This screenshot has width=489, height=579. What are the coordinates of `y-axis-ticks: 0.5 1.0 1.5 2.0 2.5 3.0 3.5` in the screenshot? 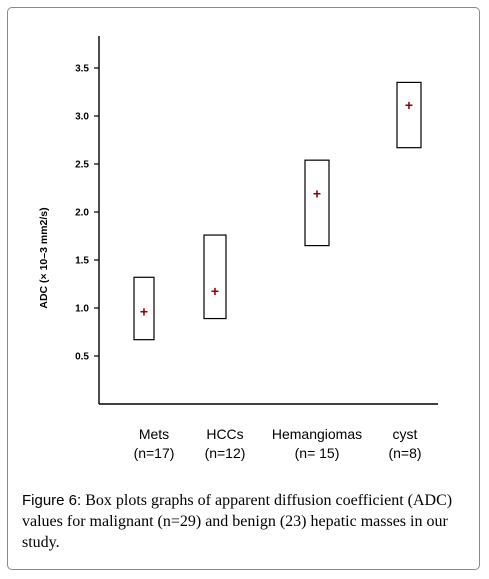 It's located at (87, 213).